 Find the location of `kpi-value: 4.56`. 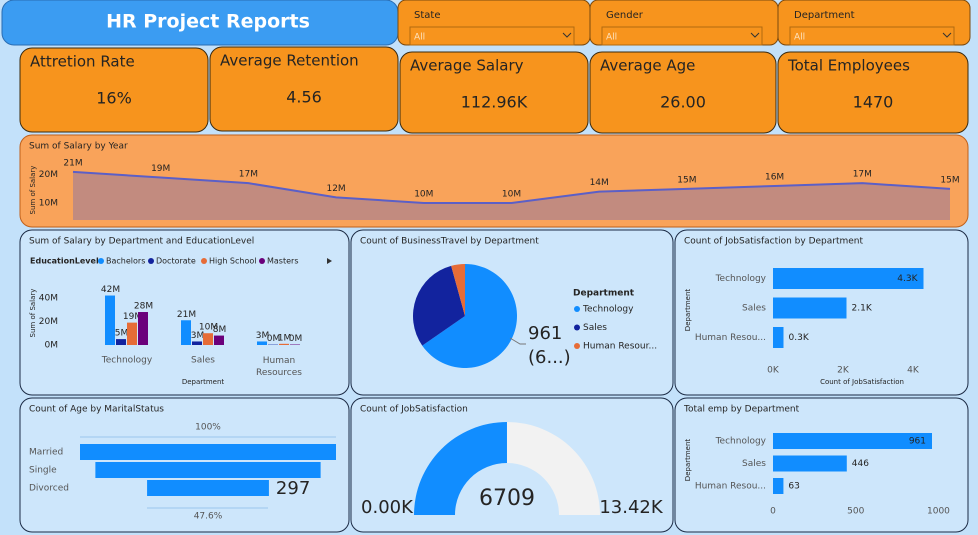

kpi-value: 4.56 is located at coordinates (304, 97).